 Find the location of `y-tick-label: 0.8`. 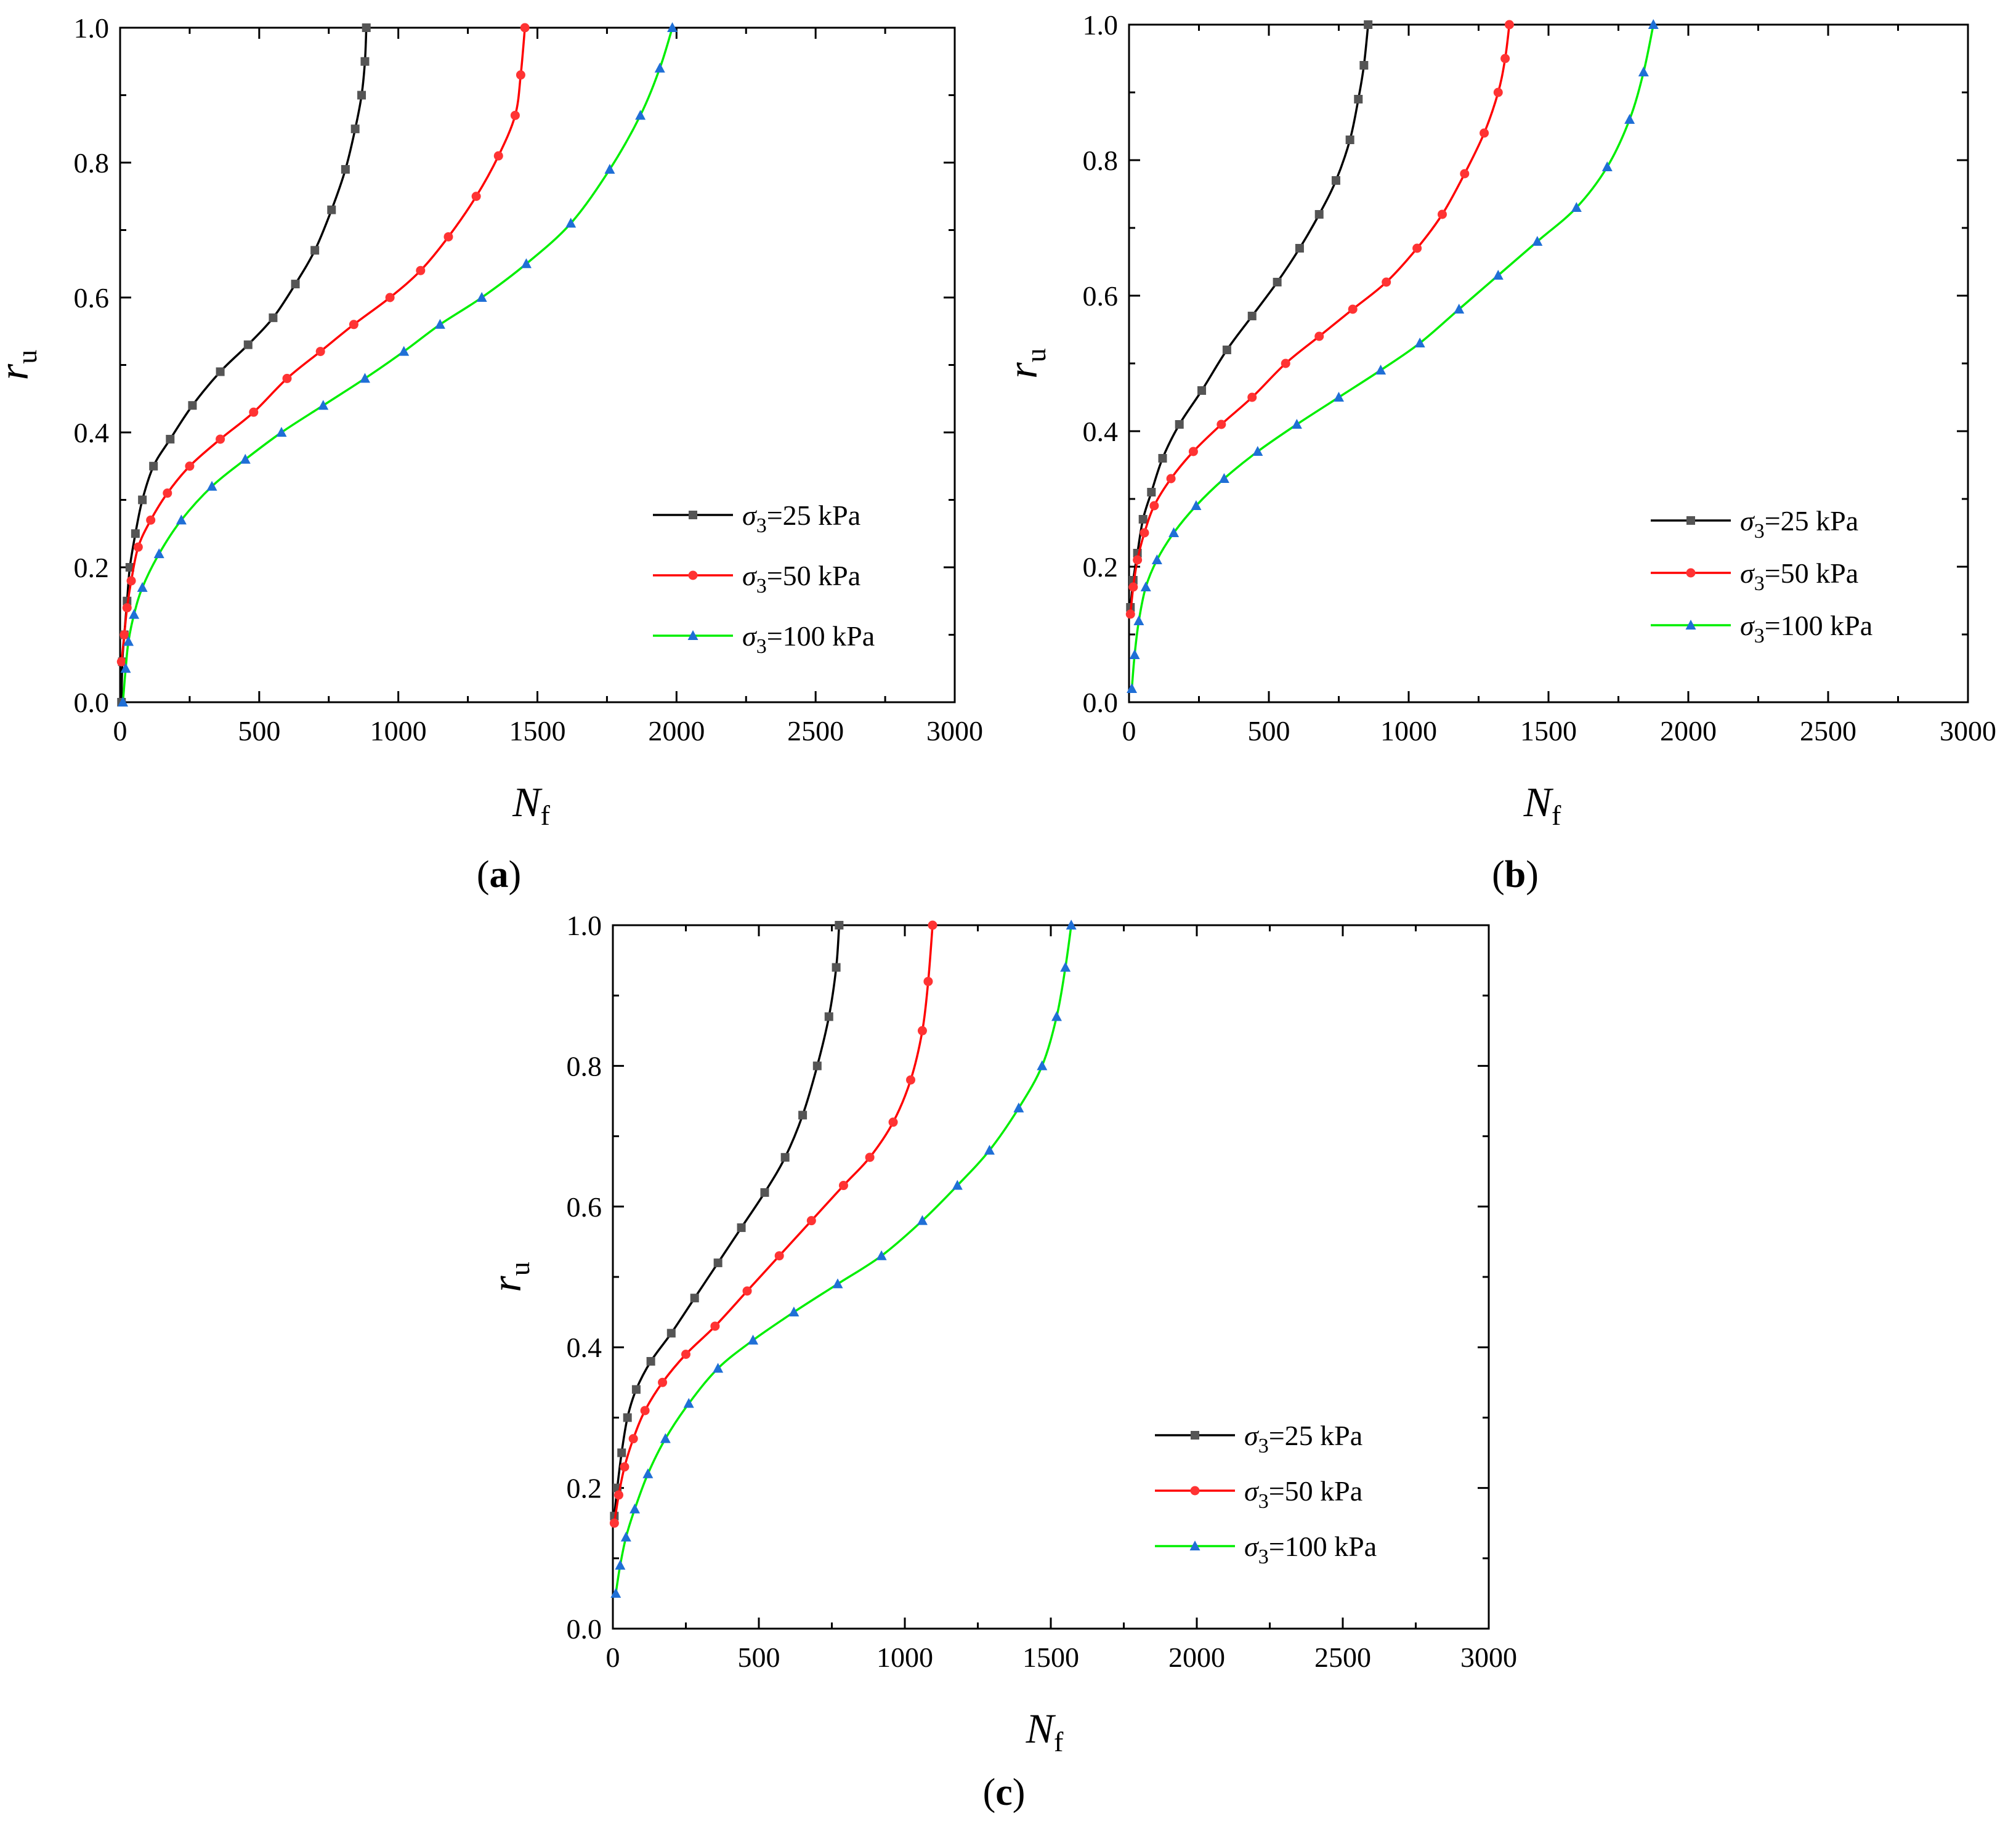

y-tick-label: 0.8 is located at coordinates (92, 163).